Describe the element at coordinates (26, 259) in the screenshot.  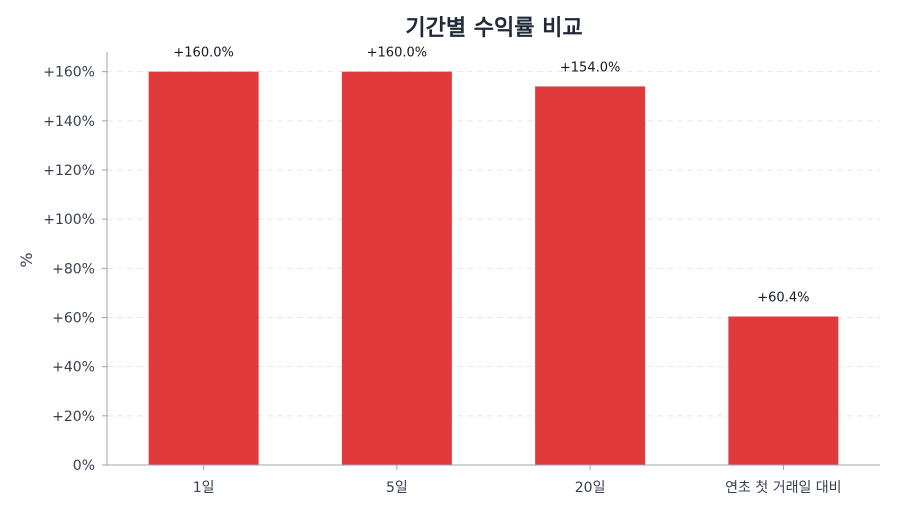
I see `y-axis-label: %` at that location.